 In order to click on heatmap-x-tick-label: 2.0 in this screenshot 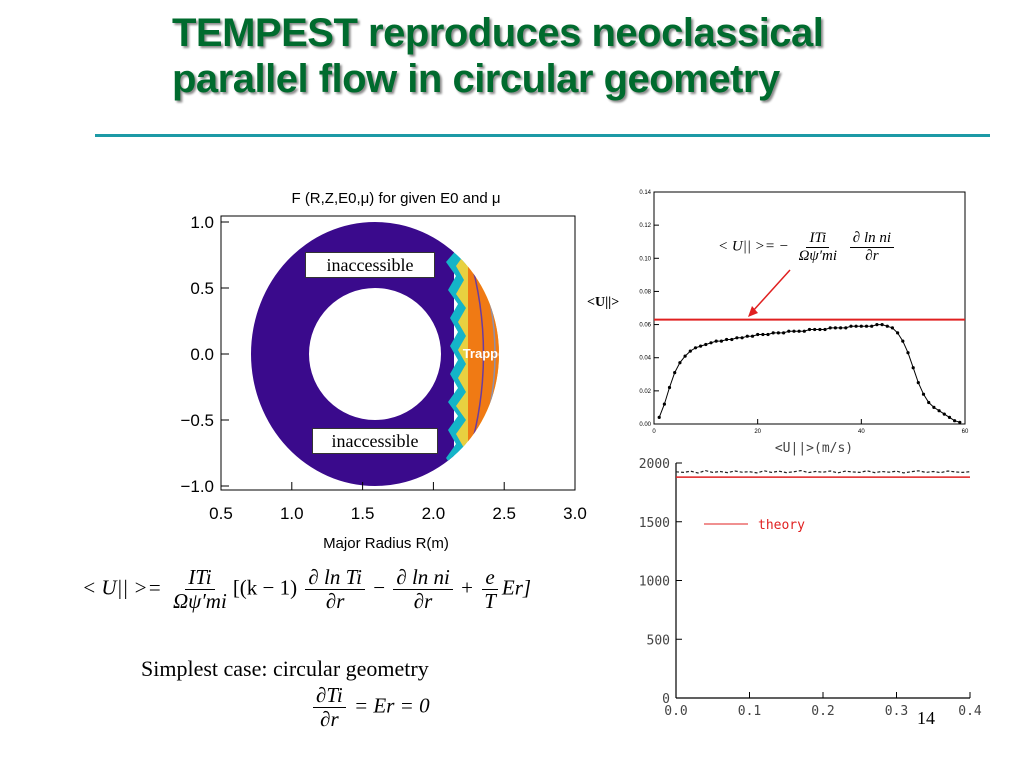, I will do `click(434, 513)`.